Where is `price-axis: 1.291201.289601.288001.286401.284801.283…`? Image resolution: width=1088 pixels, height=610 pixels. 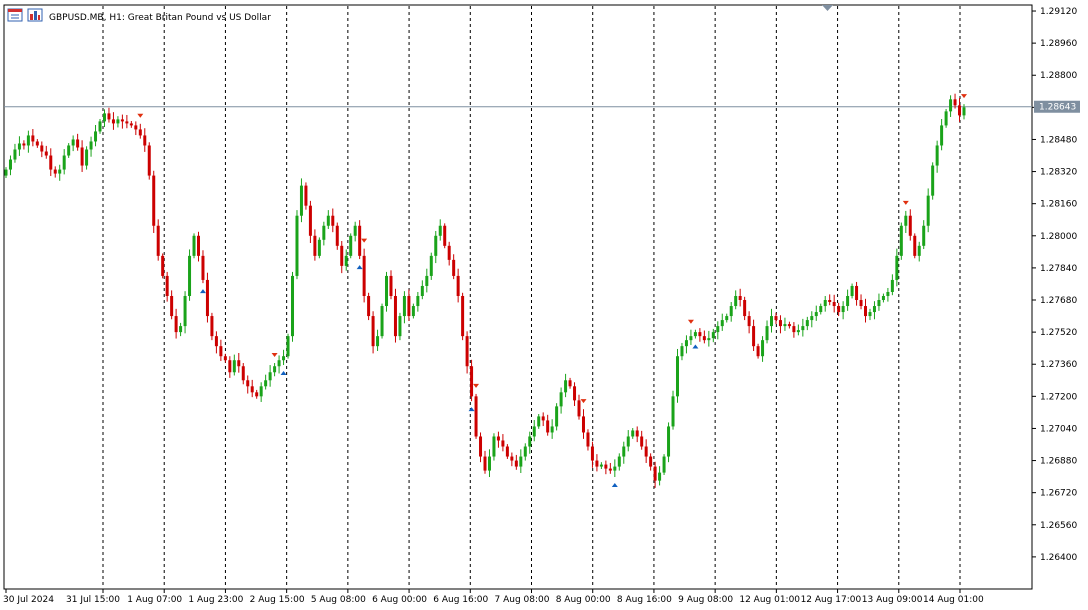 price-axis: 1.291201.289601.288001.286401.284801.283… is located at coordinates (1056, 285).